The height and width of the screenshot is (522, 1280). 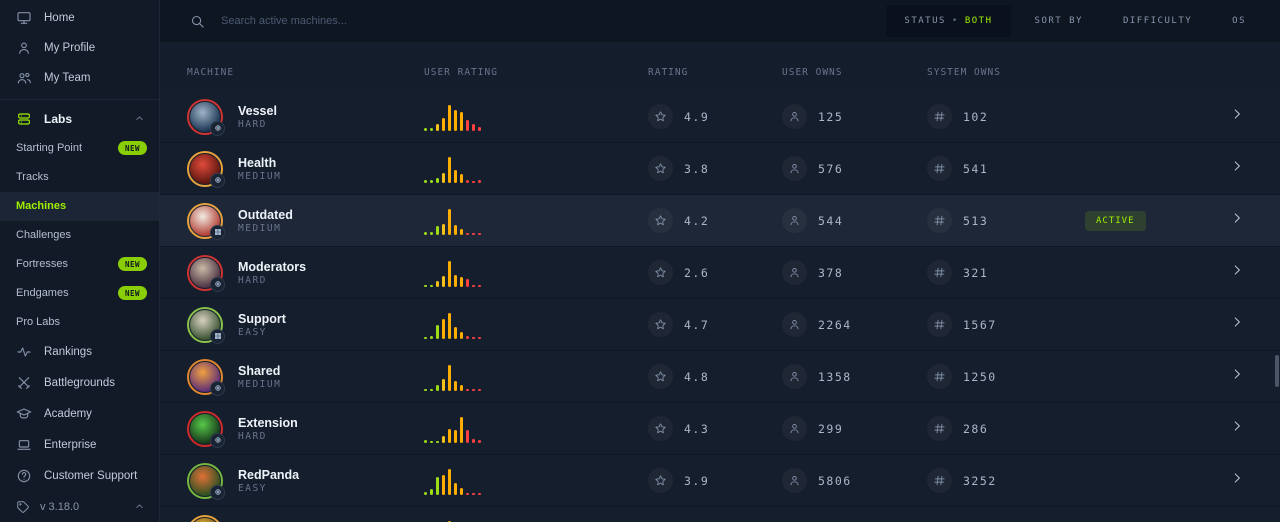 I want to click on scrollbar-thumb, so click(x=1277, y=371).